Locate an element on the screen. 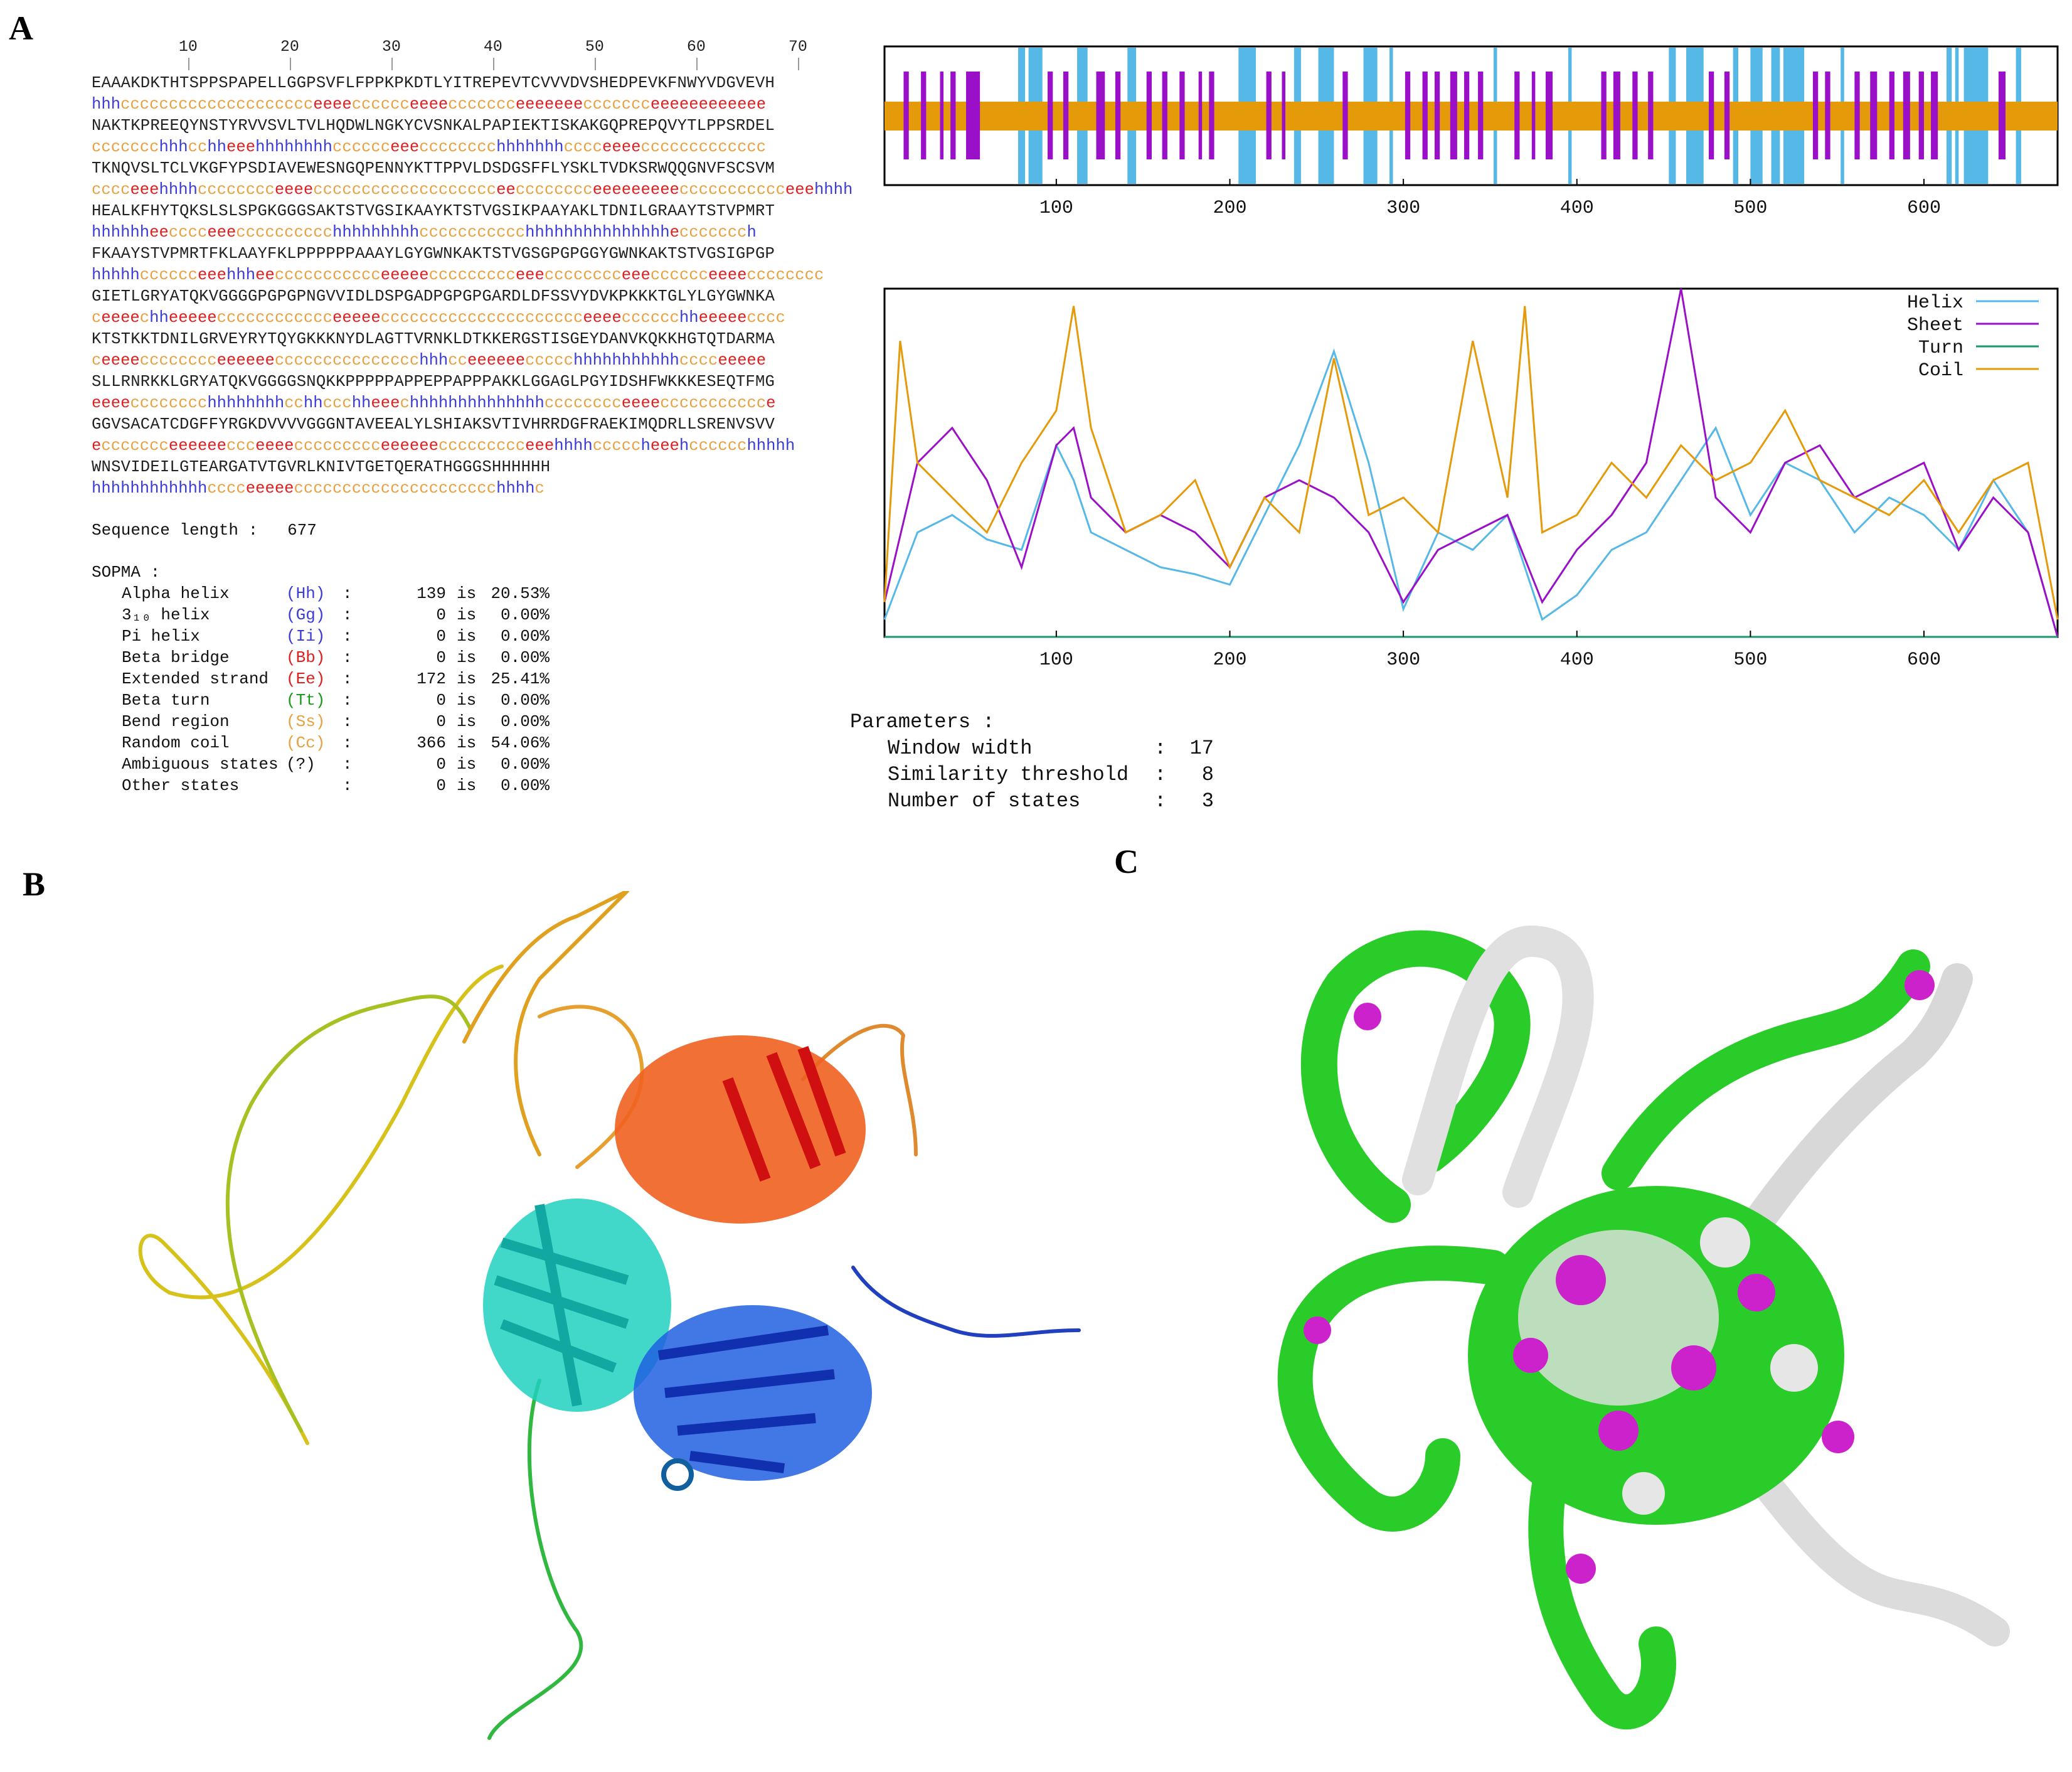  sopma-state-code: (Hh) is located at coordinates (306, 593).